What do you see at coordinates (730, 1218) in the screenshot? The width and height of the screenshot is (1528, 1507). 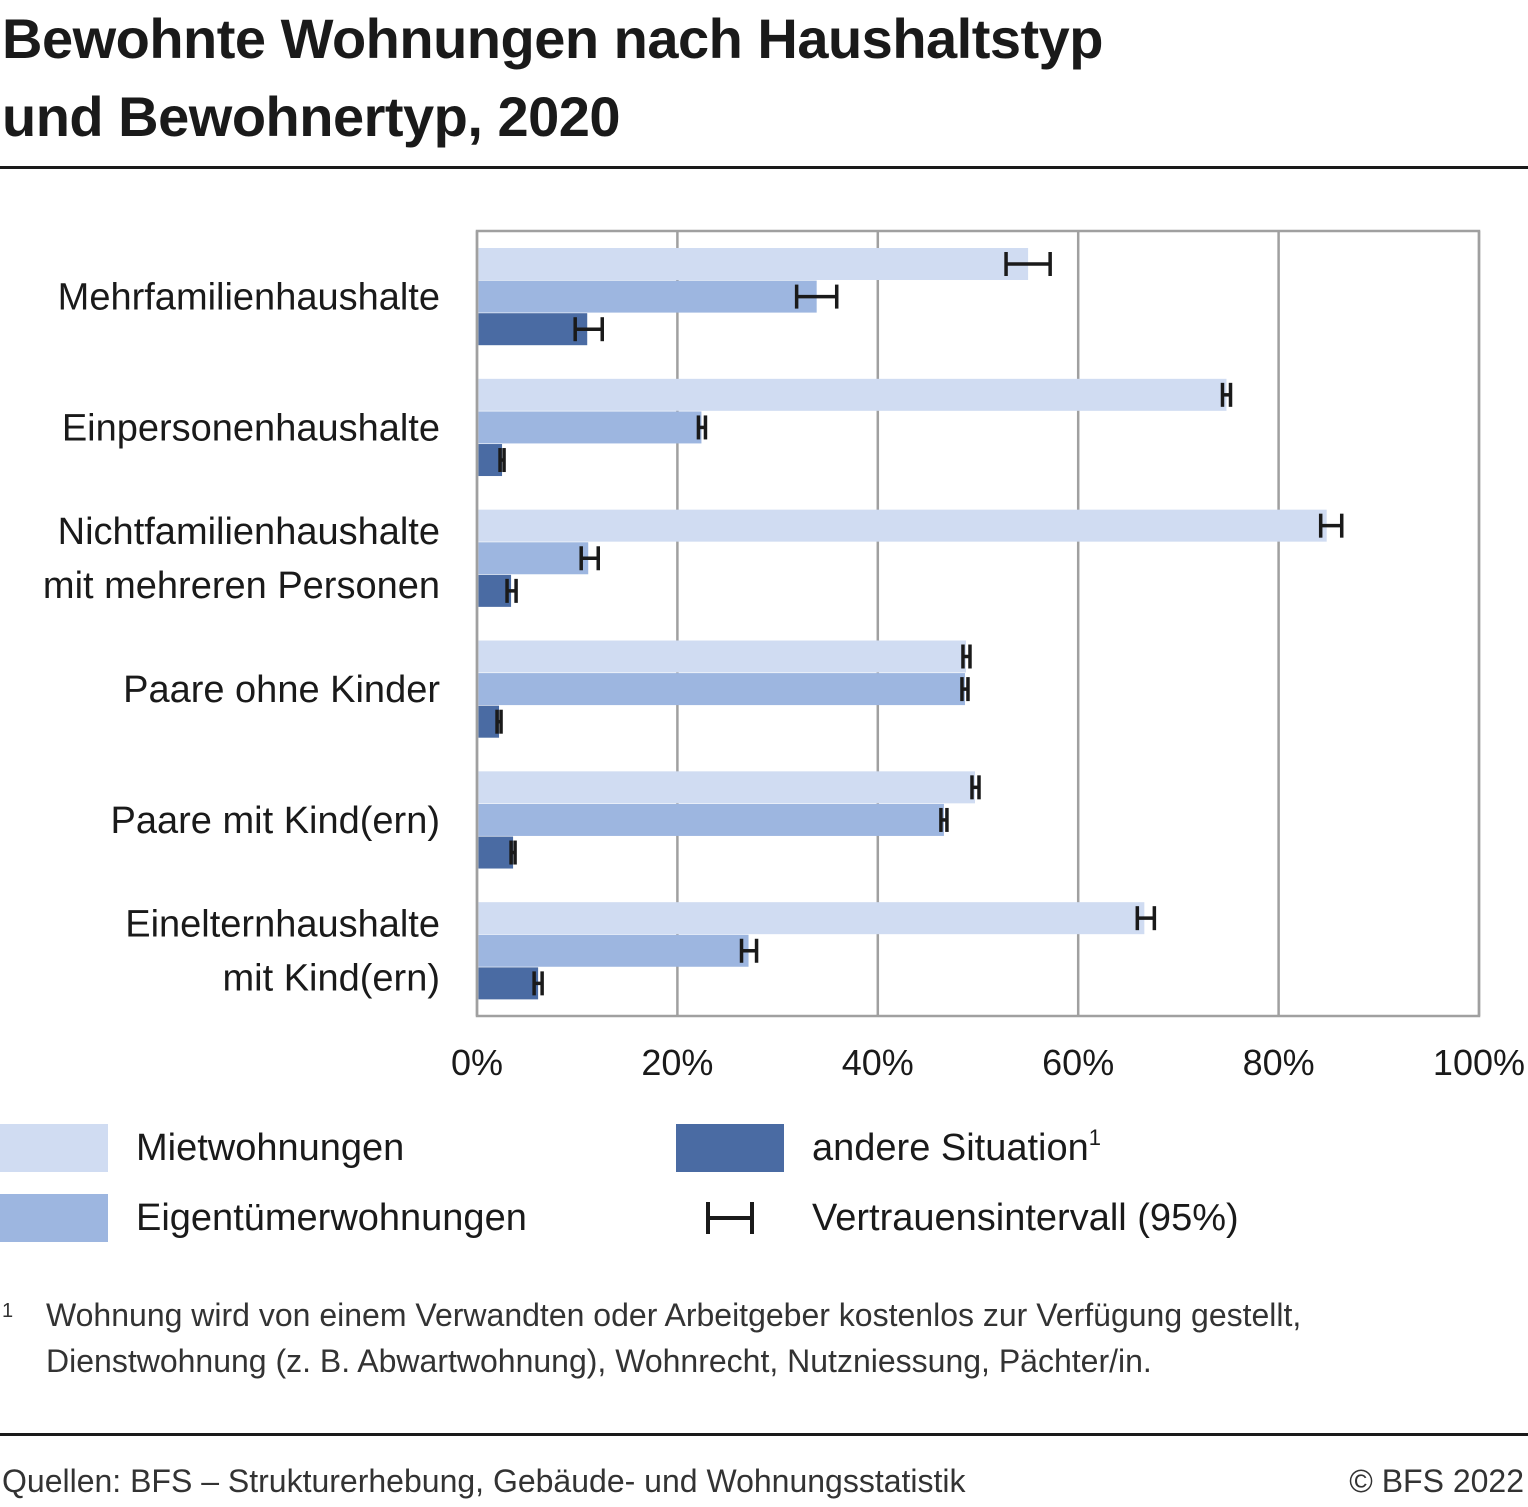 I see `confidence-interval-icon` at bounding box center [730, 1218].